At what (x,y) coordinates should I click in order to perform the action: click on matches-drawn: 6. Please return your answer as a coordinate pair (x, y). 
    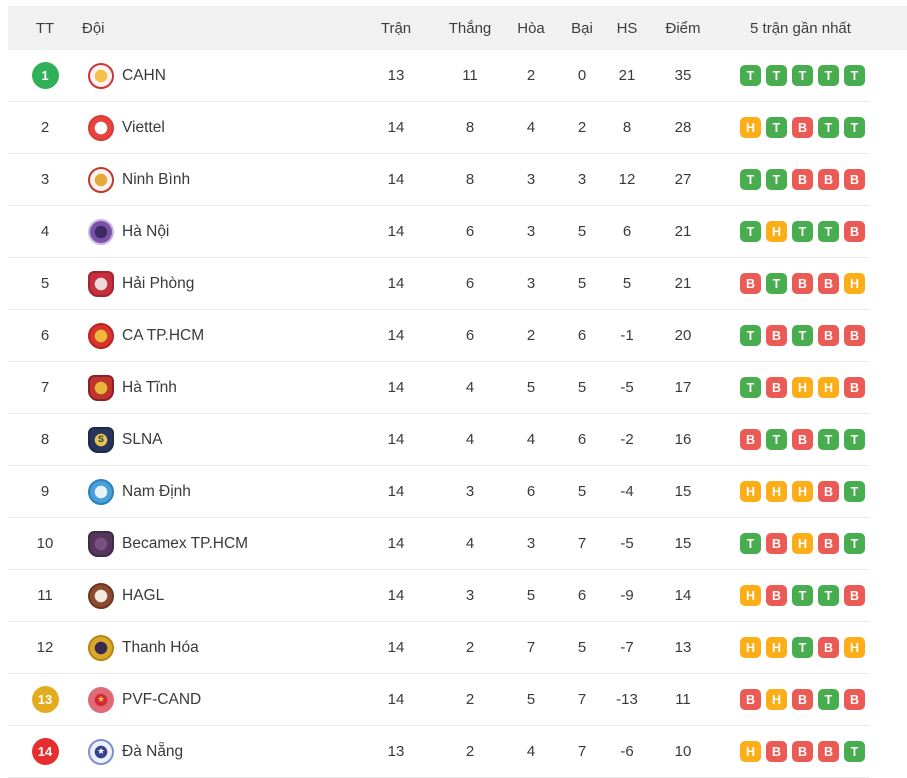
    Looking at the image, I should click on (531, 491).